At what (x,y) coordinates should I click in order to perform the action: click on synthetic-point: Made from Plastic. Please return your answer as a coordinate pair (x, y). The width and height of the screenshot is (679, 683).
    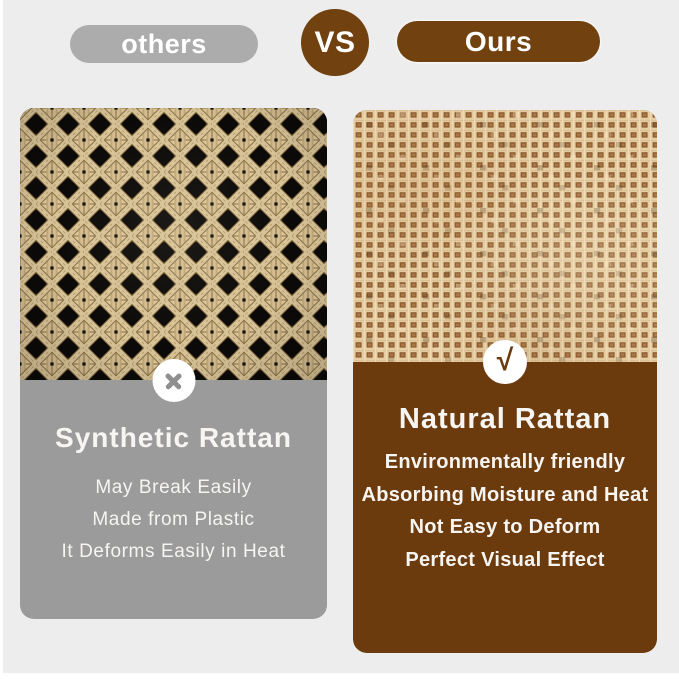
    Looking at the image, I should click on (173, 519).